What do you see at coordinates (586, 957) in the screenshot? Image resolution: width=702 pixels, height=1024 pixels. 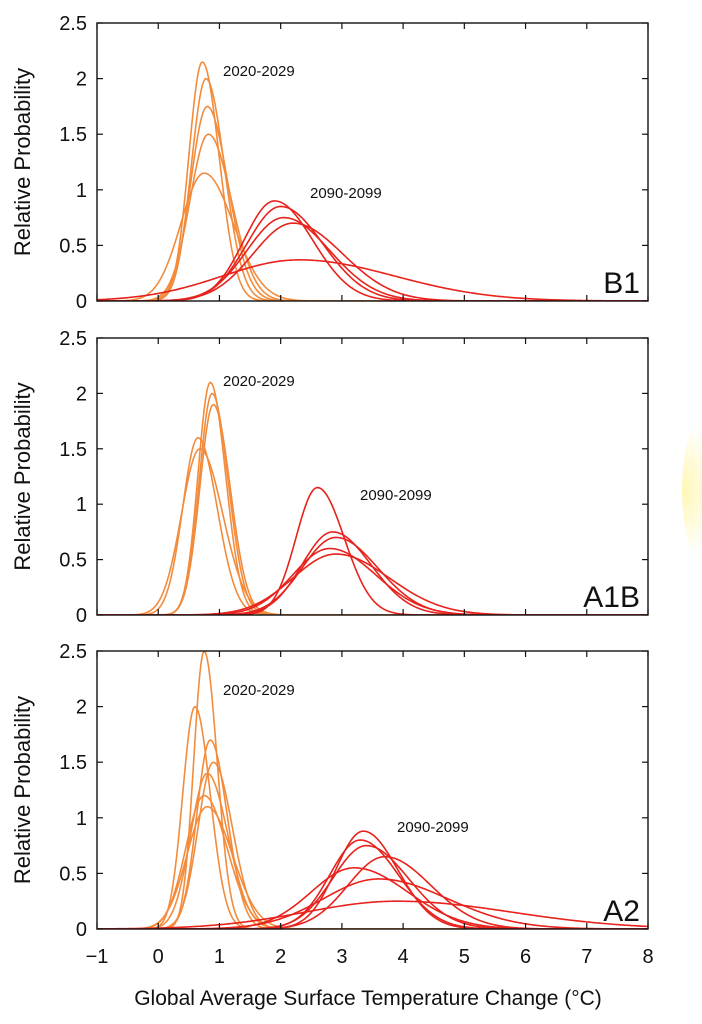 I see `x-tick-label: 7` at bounding box center [586, 957].